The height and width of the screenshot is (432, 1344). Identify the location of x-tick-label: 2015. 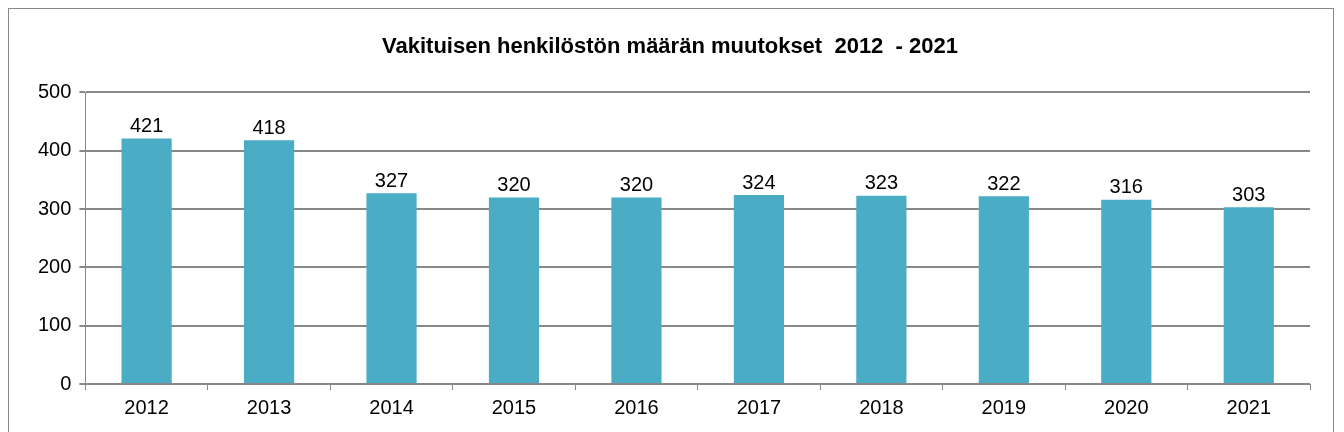
(514, 406).